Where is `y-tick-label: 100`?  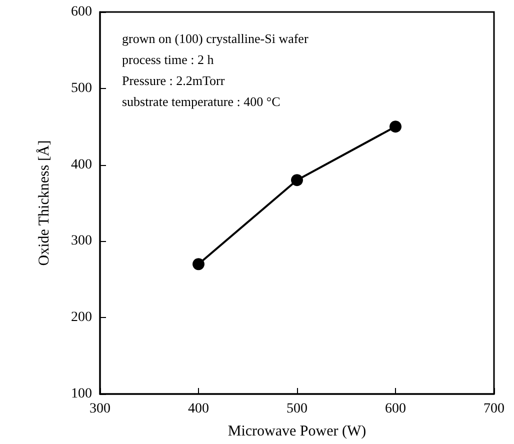 y-tick-label: 100 is located at coordinates (81, 394).